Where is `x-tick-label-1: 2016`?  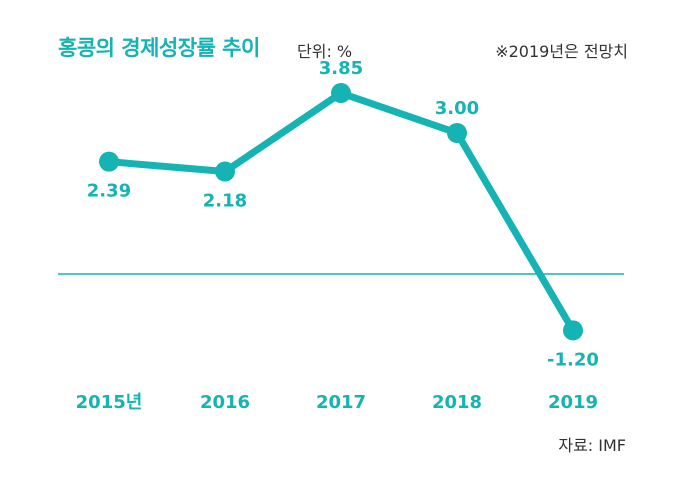 x-tick-label-1: 2016 is located at coordinates (225, 402).